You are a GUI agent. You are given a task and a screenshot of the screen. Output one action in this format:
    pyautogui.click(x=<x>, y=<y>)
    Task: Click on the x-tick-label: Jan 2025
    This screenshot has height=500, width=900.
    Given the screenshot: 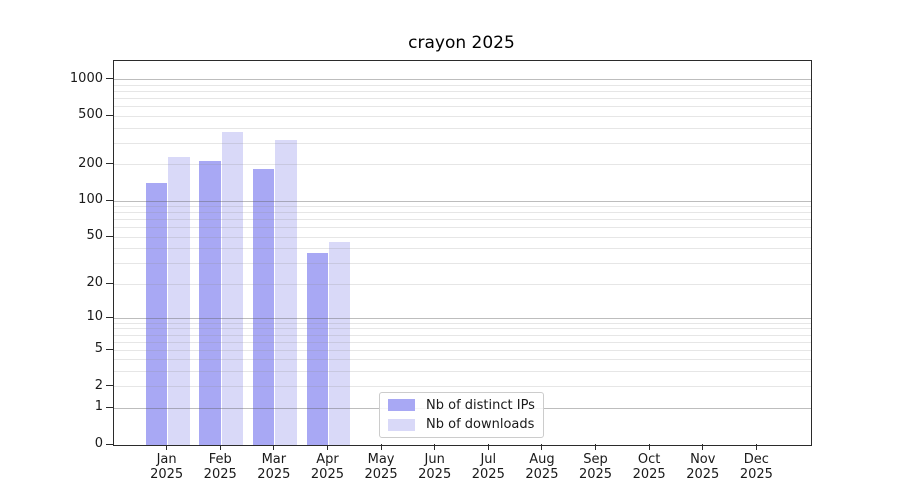 What is the action you would take?
    pyautogui.click(x=167, y=467)
    